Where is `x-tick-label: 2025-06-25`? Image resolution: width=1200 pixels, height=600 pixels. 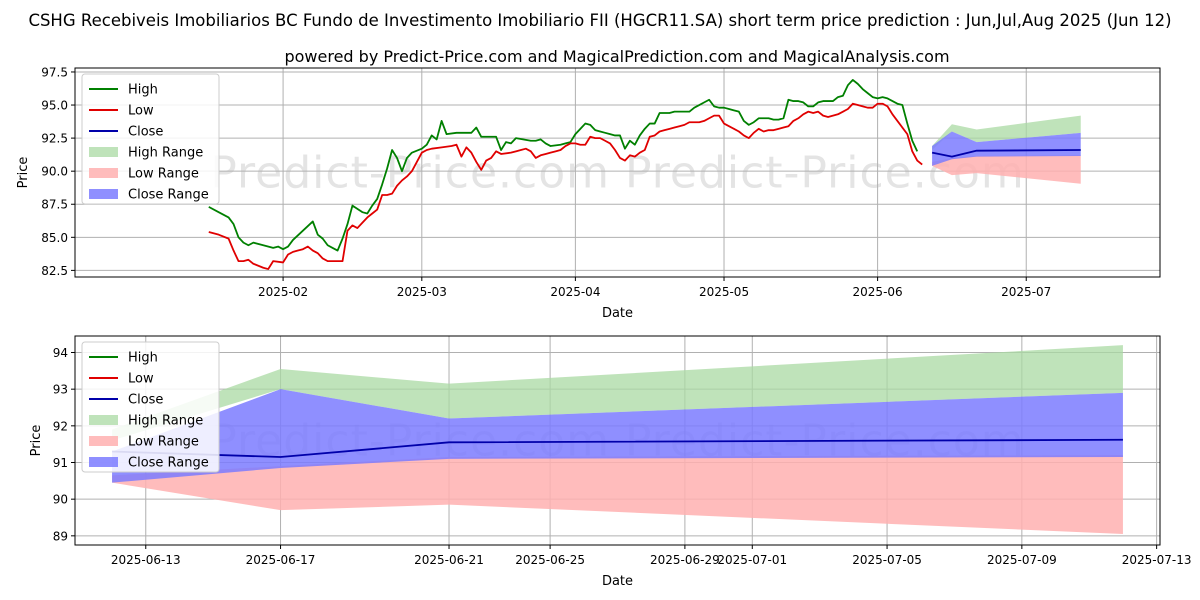
x-tick-label: 2025-06-25 is located at coordinates (550, 560).